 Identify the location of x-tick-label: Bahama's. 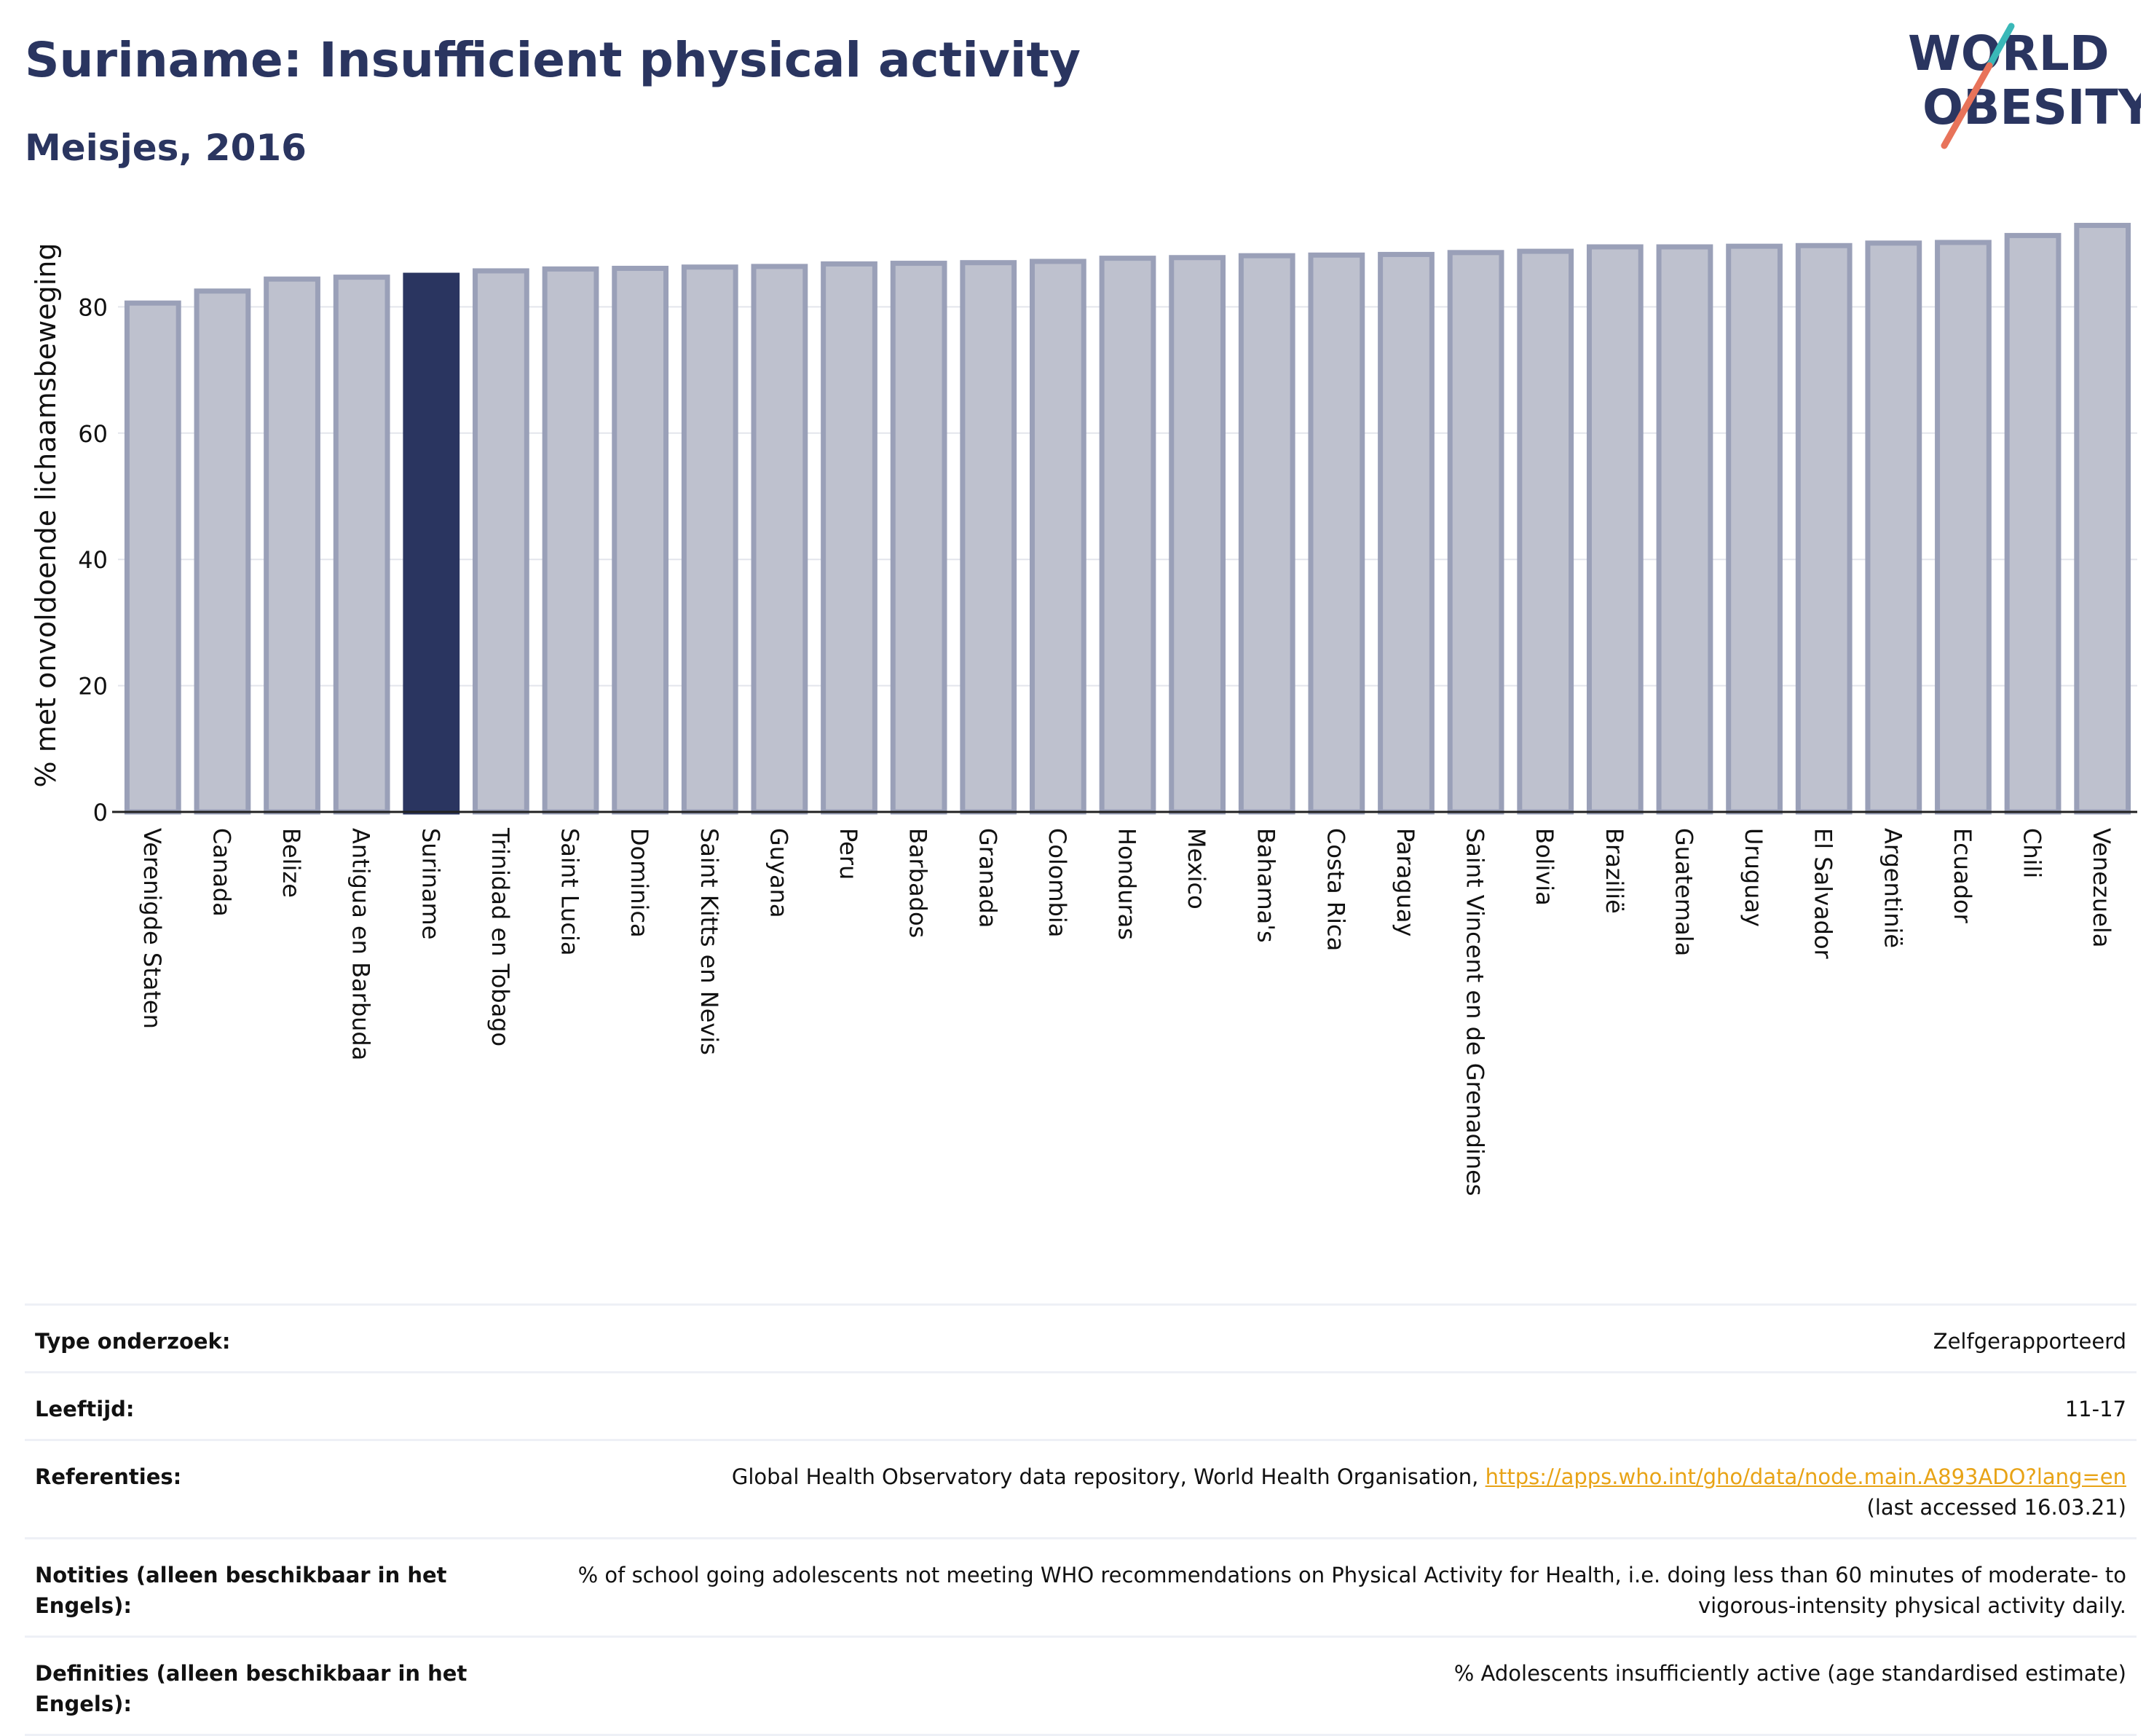
(1266, 885).